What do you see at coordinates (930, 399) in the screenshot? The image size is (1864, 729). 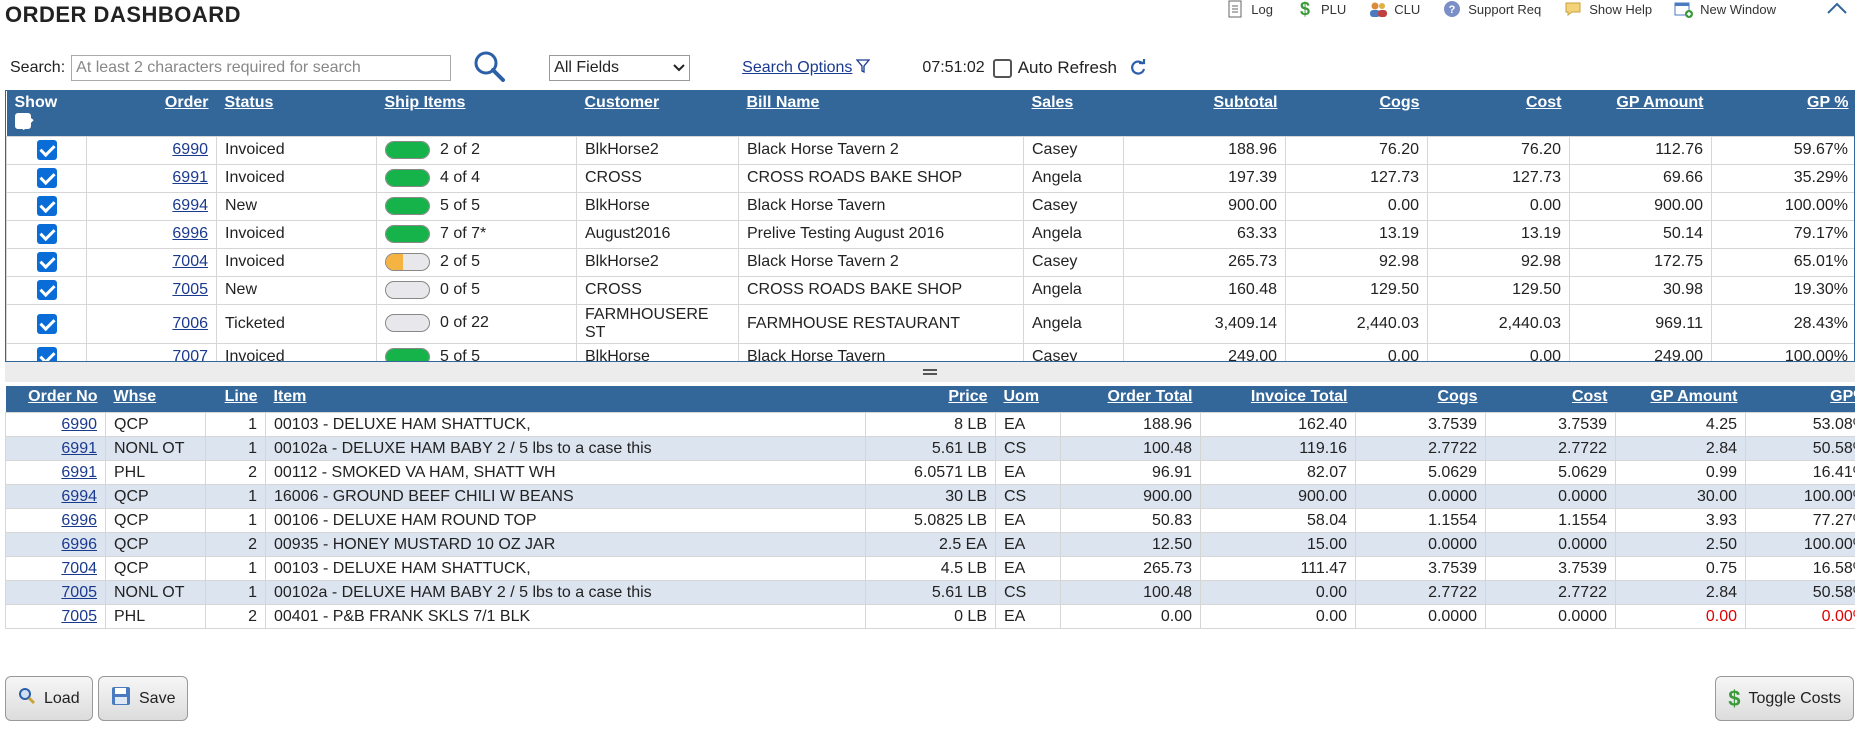 I see `col-price: Price` at bounding box center [930, 399].